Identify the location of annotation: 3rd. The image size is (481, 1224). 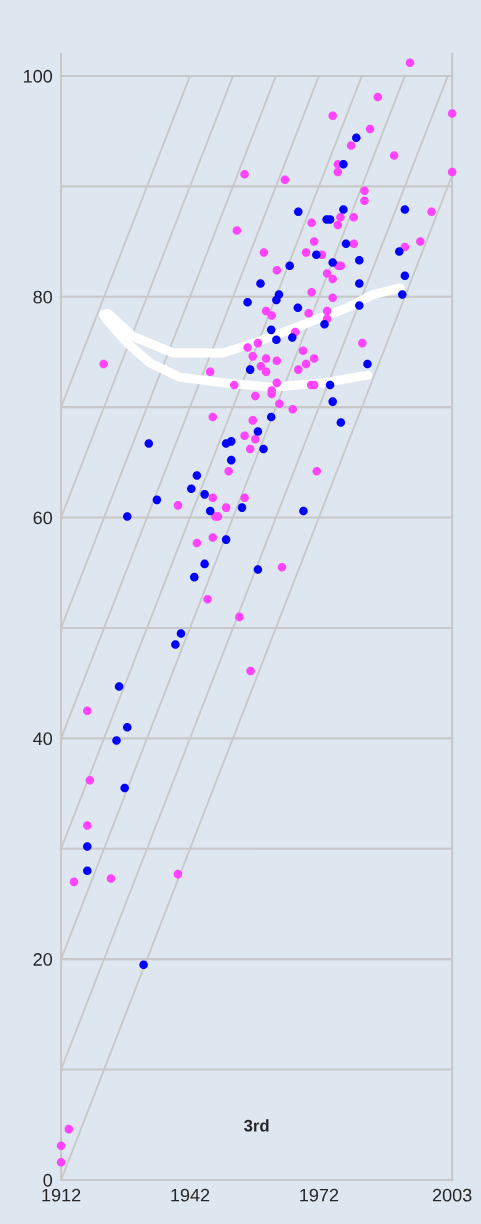
(256, 1125).